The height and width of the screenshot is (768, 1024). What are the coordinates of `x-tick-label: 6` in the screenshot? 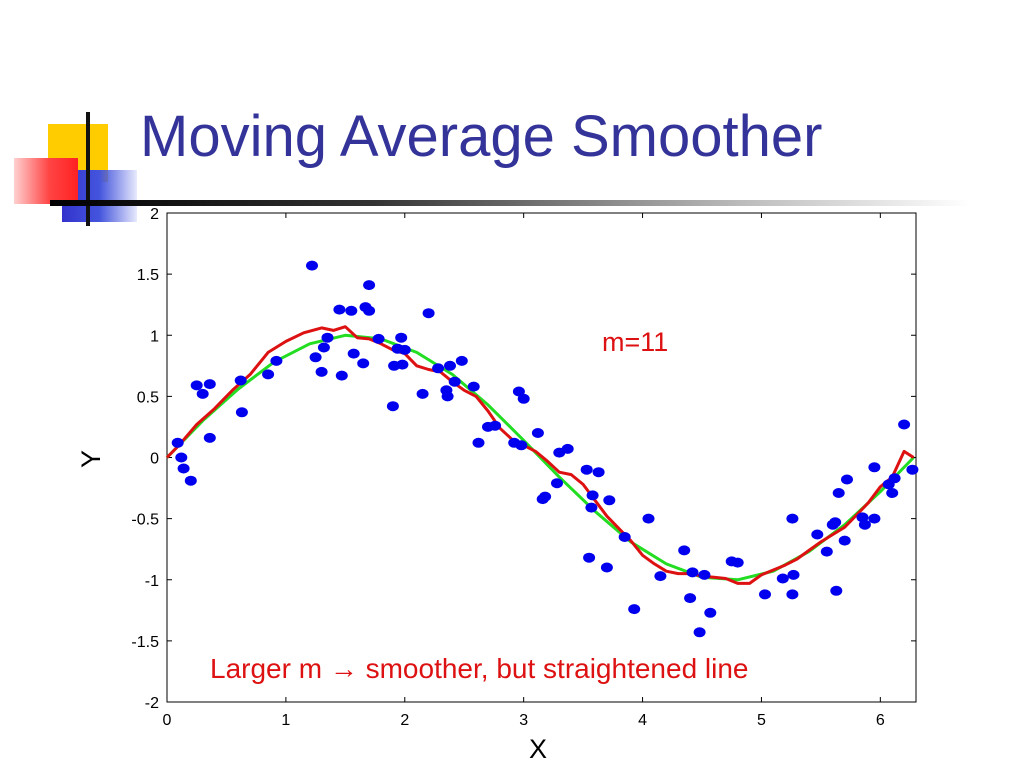 It's located at (880, 720).